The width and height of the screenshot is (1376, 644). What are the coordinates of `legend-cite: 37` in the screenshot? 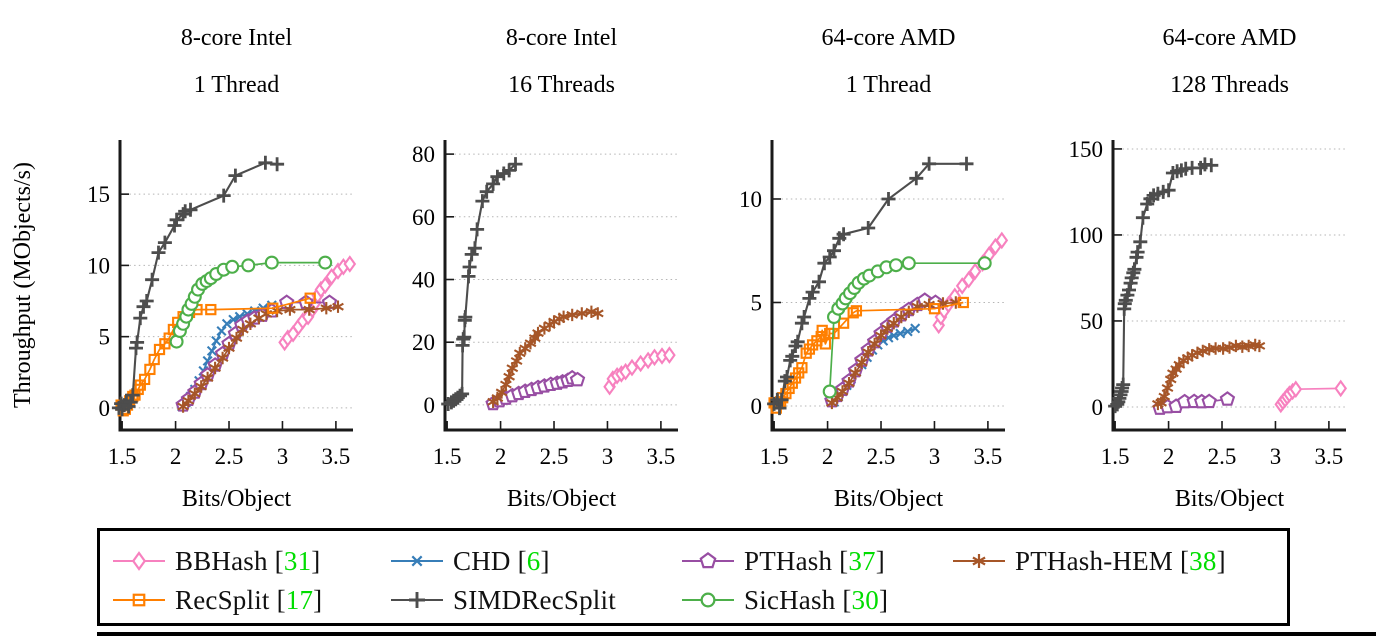 It's located at (862, 560).